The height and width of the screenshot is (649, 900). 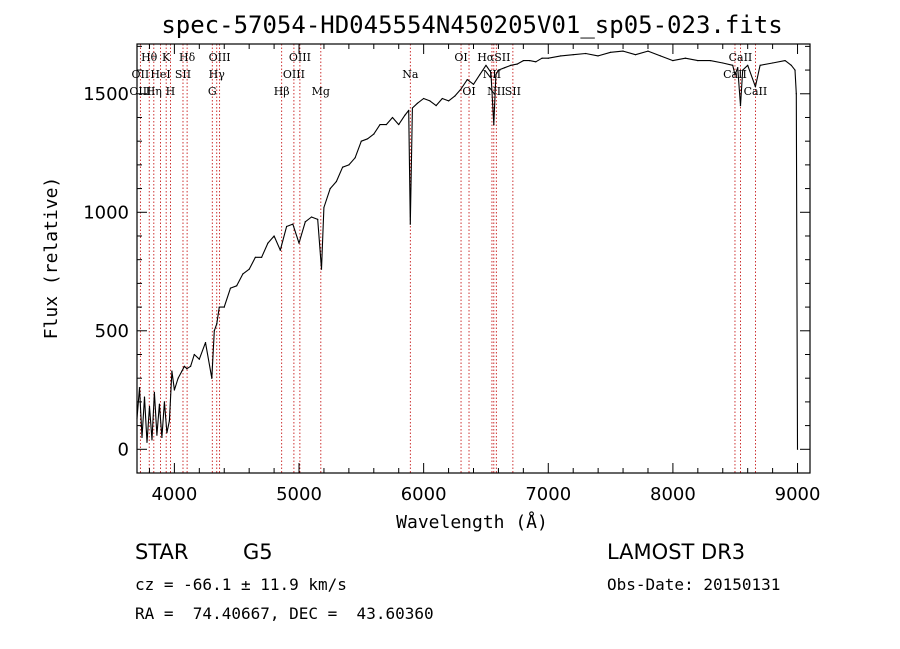 What do you see at coordinates (162, 552) in the screenshot?
I see `object-class: STAR` at bounding box center [162, 552].